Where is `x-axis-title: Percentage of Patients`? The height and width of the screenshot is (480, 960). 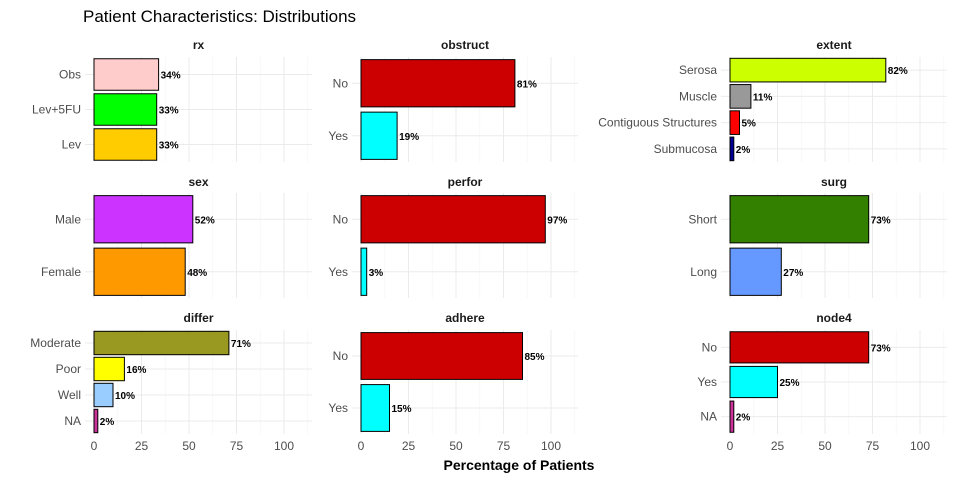 x-axis-title: Percentage of Patients is located at coordinates (519, 465).